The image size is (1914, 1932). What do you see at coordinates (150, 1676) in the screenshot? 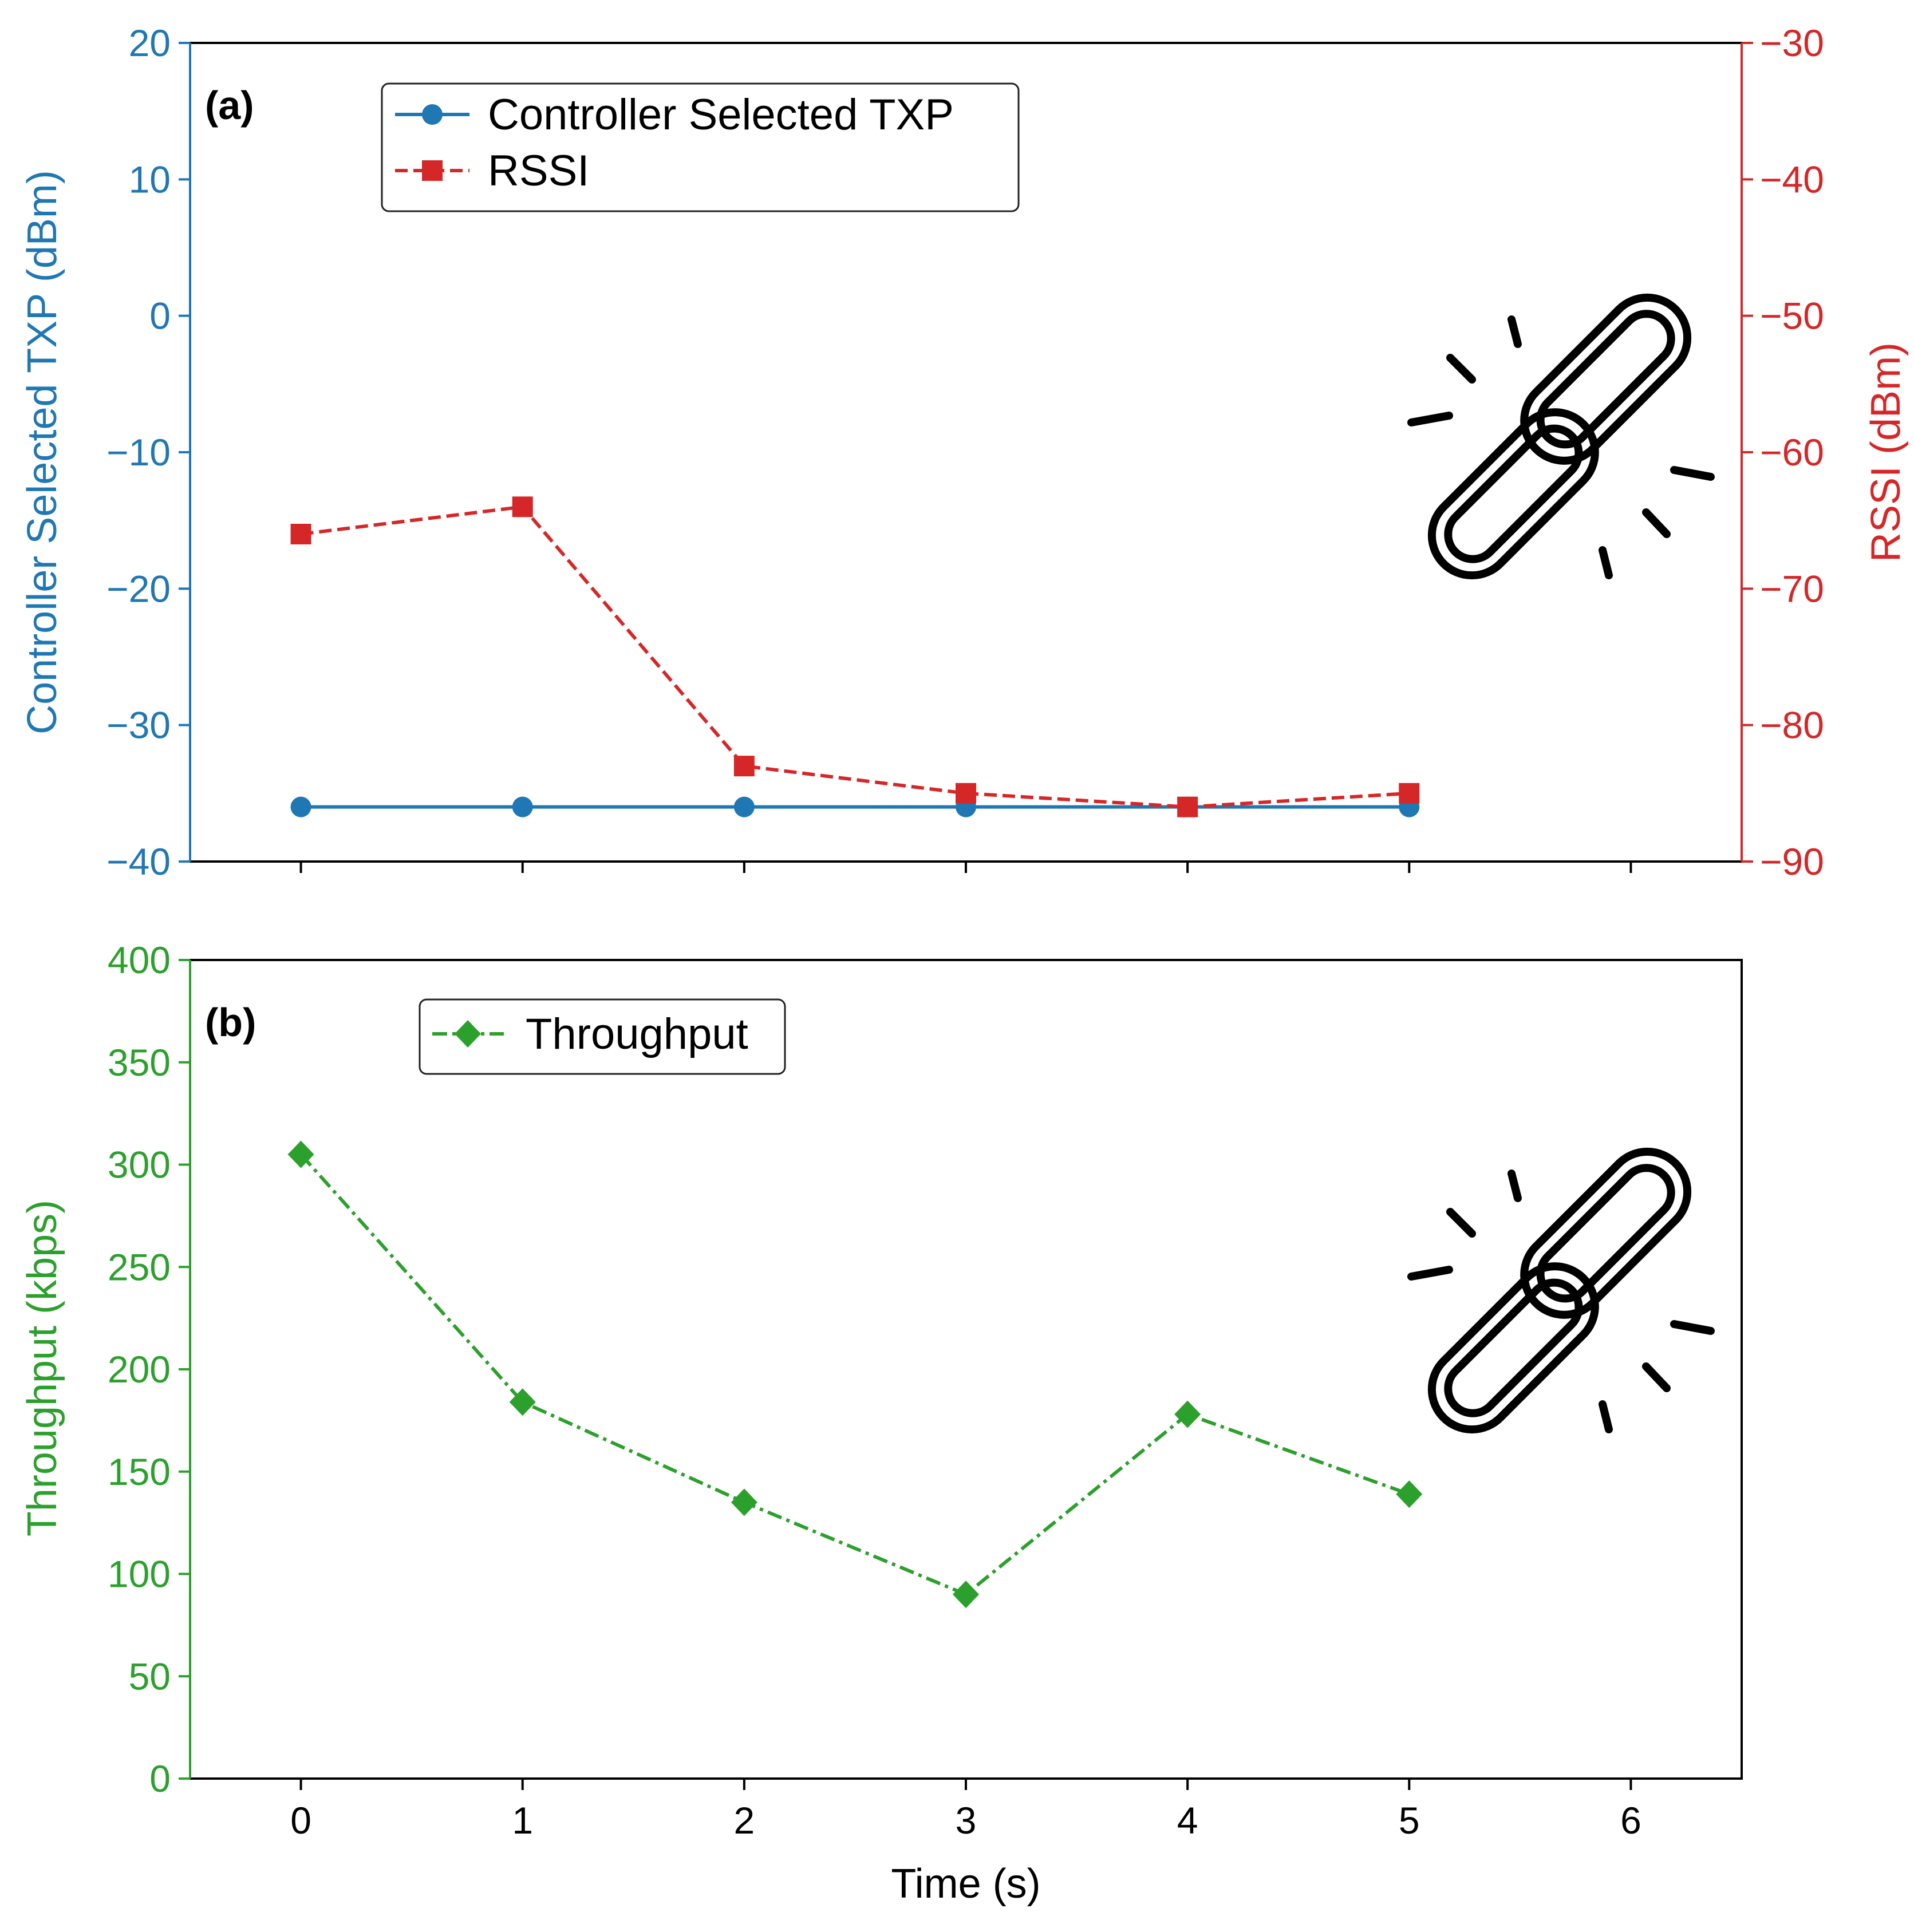
I see `y-tick-label: 50` at bounding box center [150, 1676].